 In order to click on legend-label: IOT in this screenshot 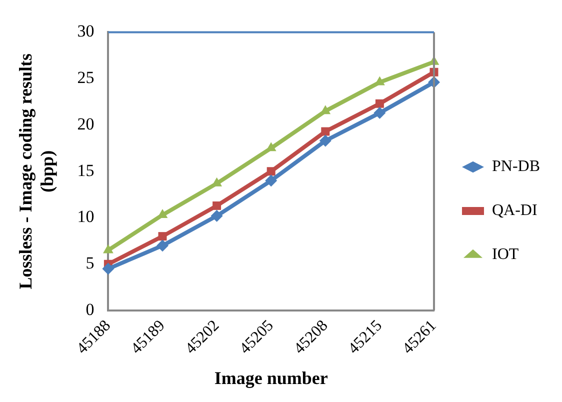, I will do `click(505, 255)`.